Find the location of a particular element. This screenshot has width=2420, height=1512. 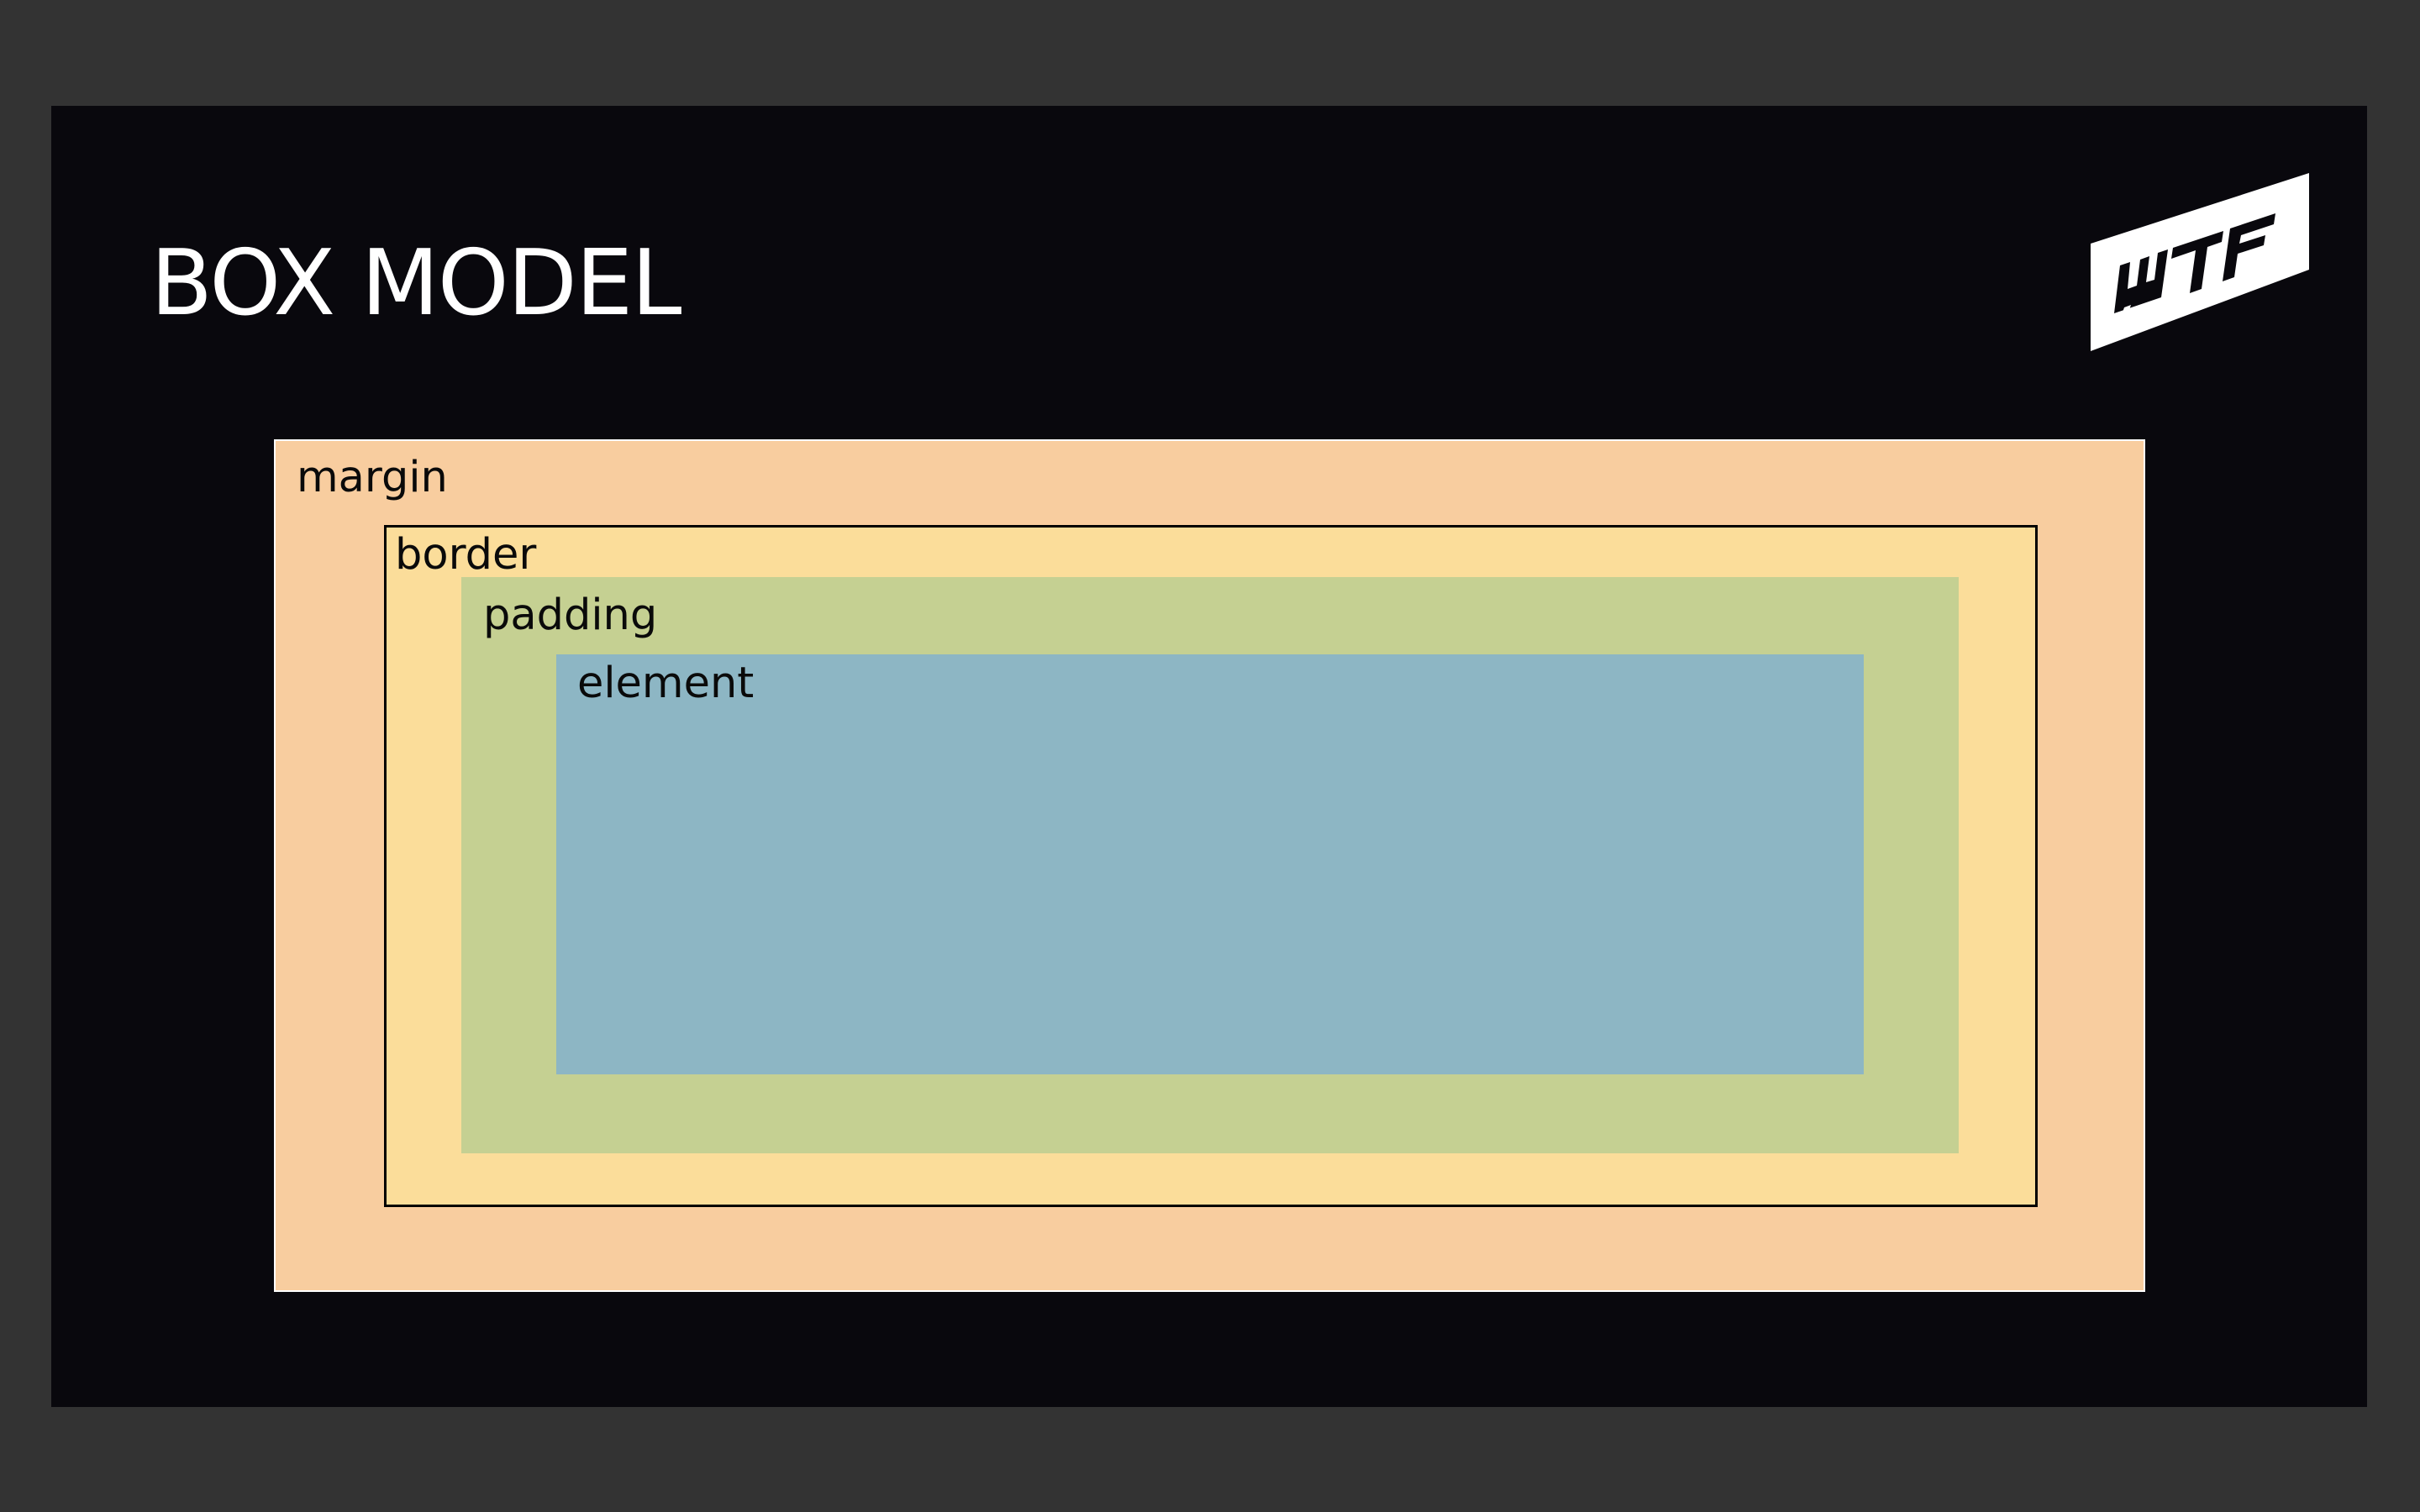

border-label: border is located at coordinates (465, 554).